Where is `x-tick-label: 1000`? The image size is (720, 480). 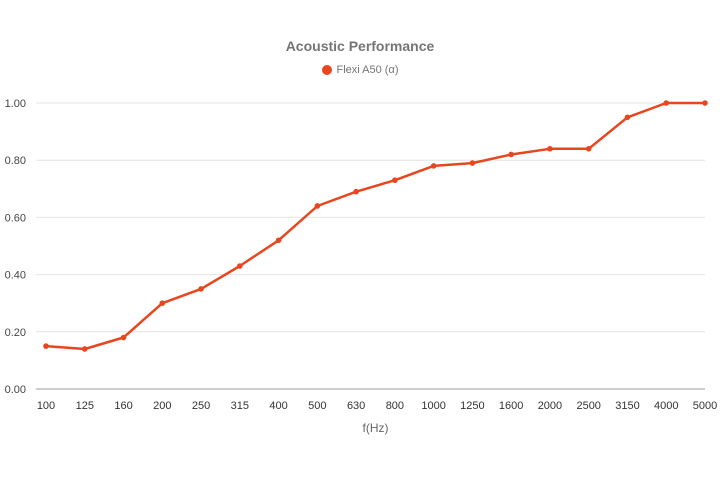 x-tick-label: 1000 is located at coordinates (433, 406).